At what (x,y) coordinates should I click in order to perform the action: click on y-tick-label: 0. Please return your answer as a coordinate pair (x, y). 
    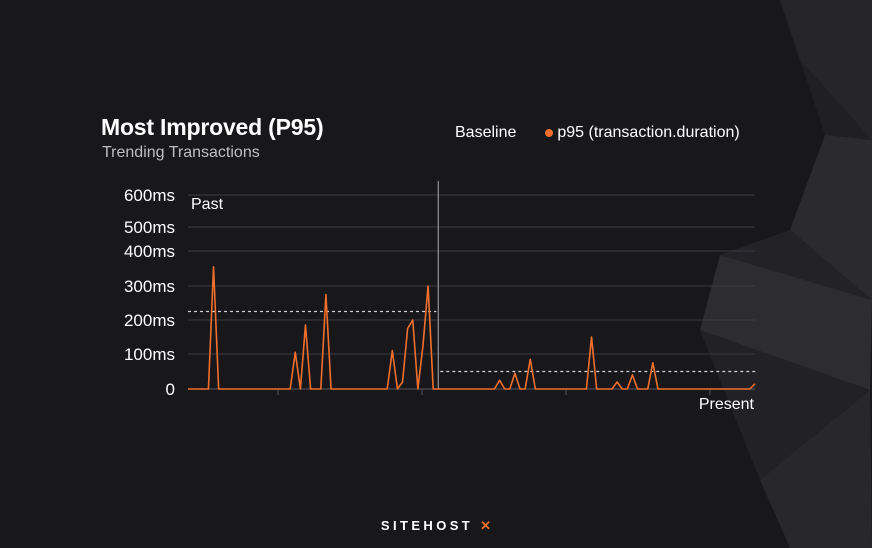
    Looking at the image, I should click on (170, 389).